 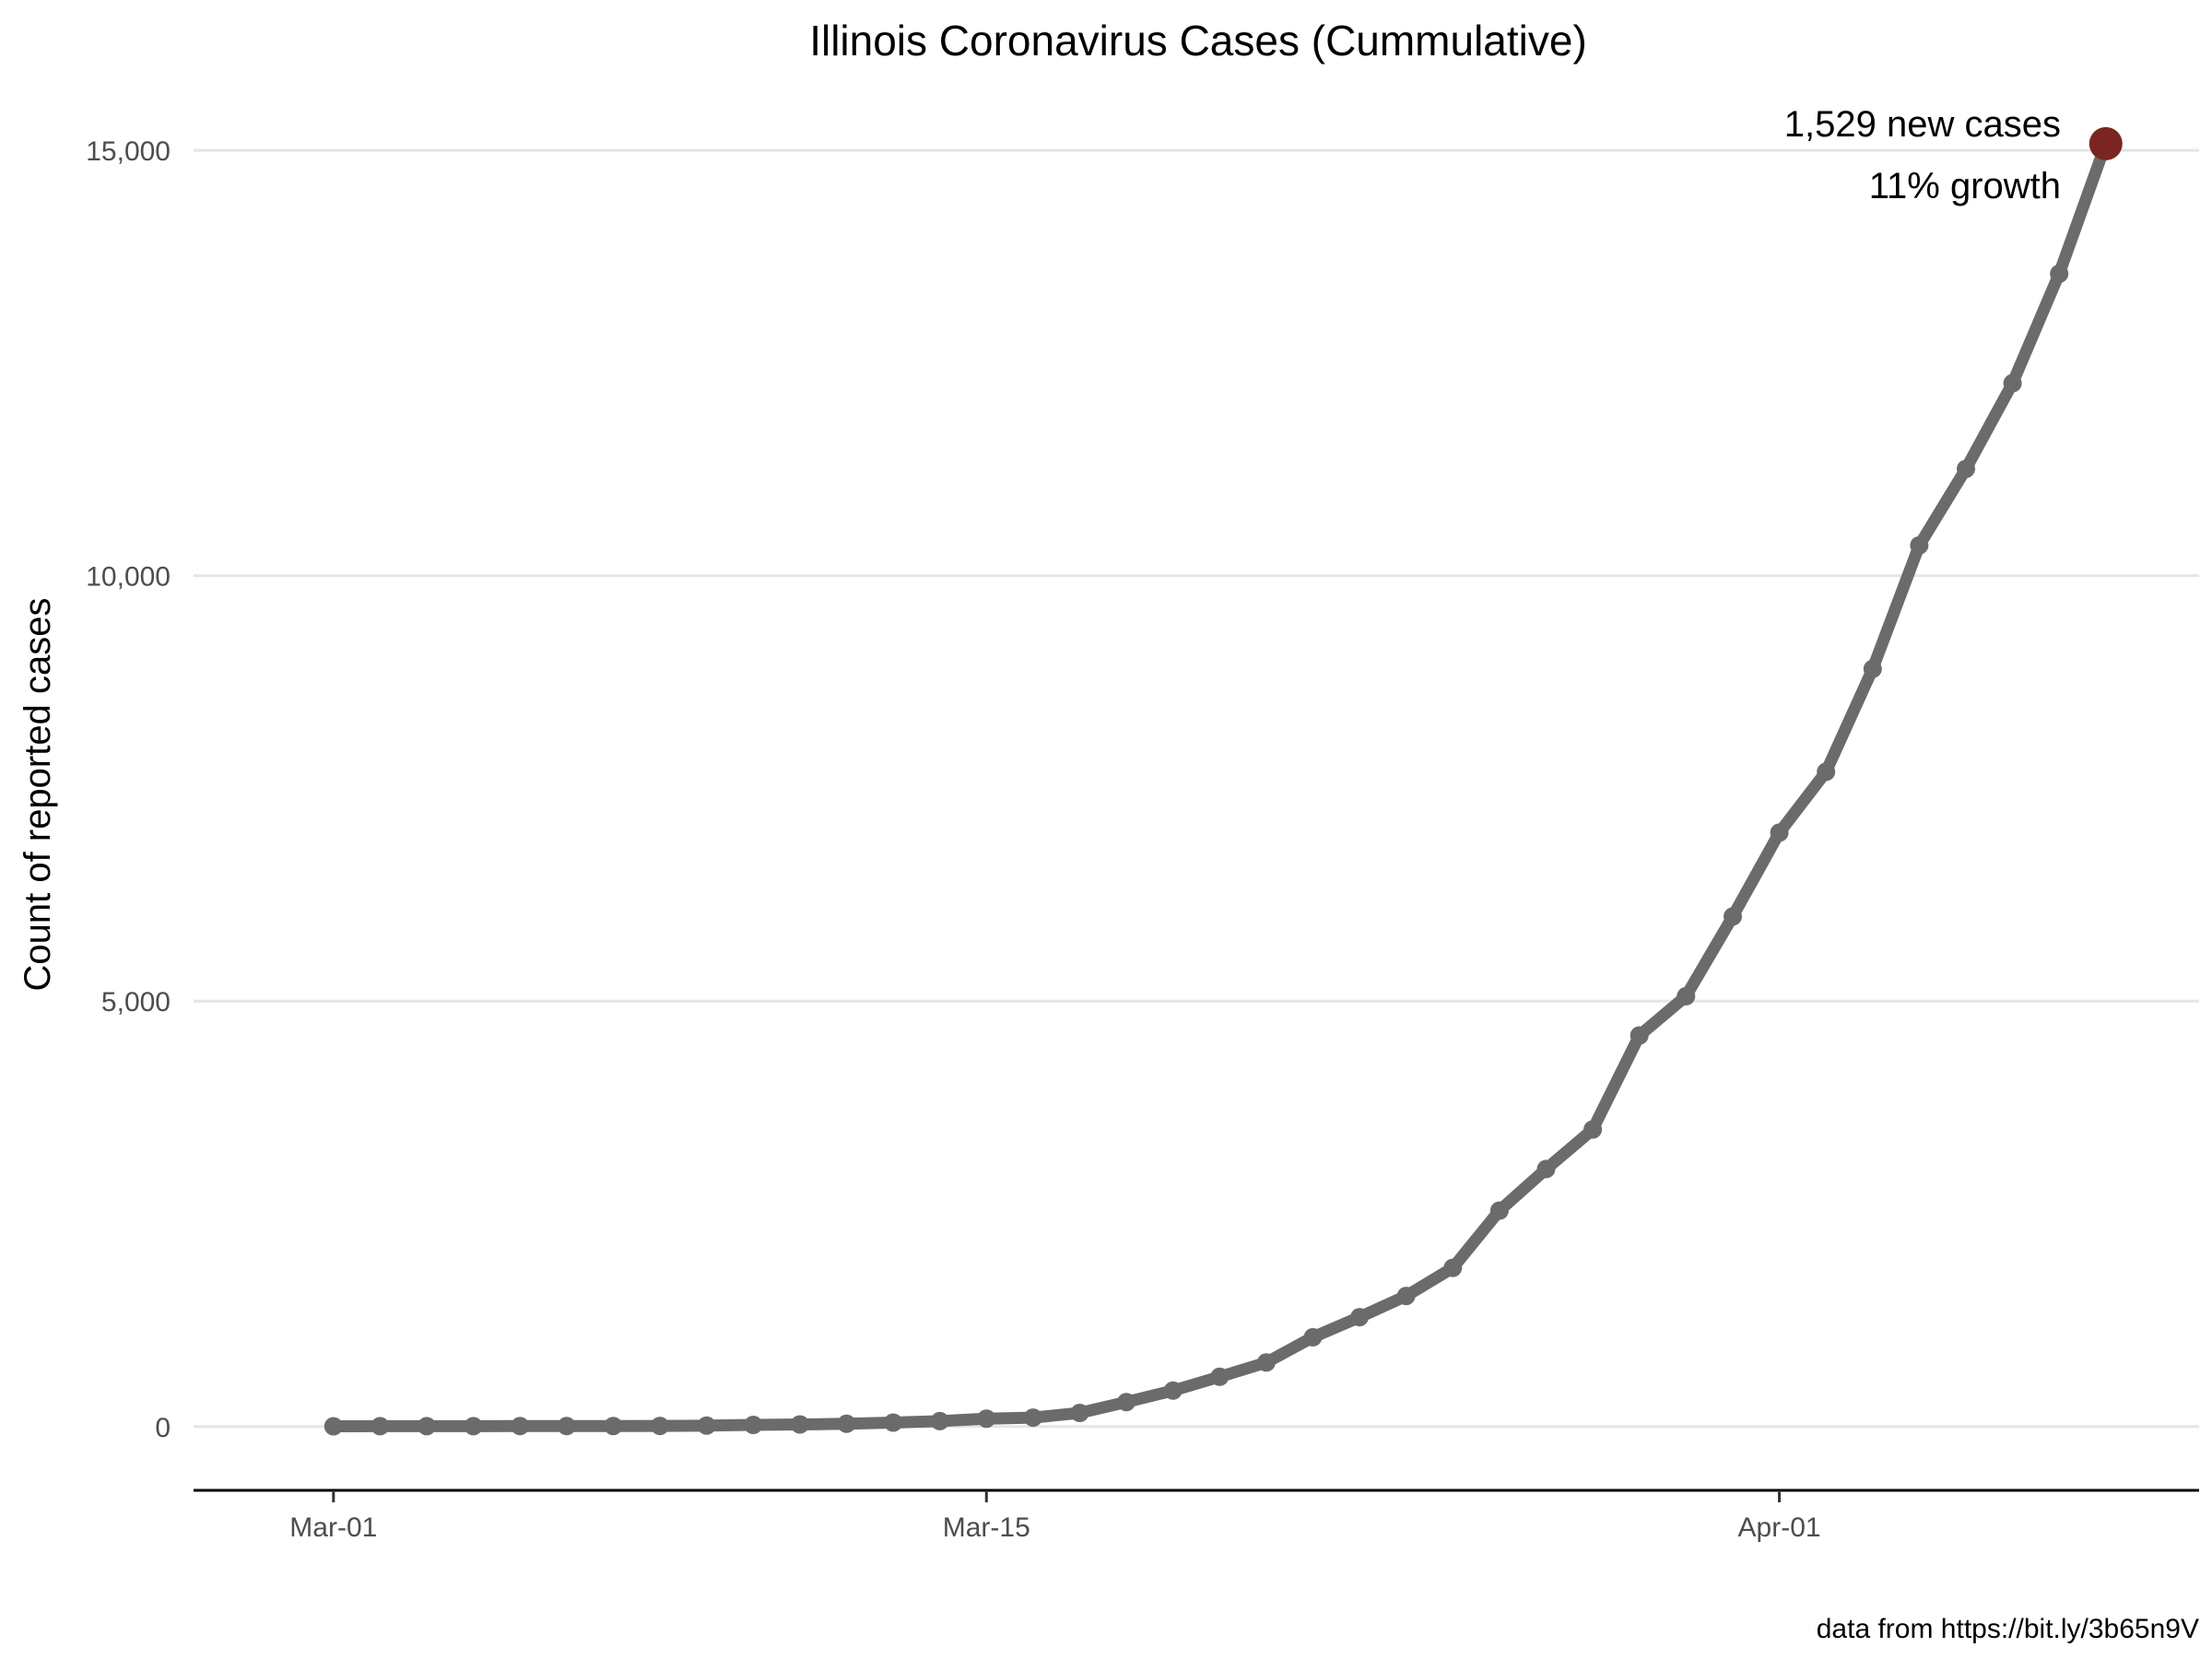 I want to click on y-axis-ticks: 0 5,000 10,000 15,000, so click(x=128, y=789).